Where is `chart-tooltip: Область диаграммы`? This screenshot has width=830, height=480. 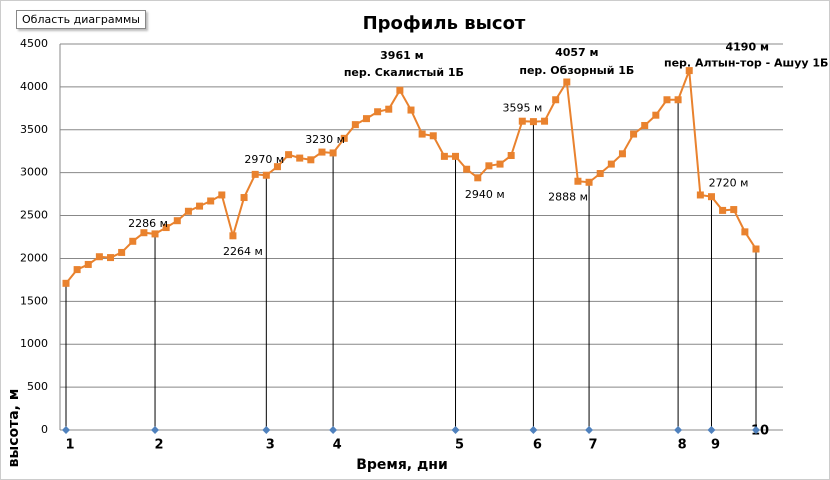 chart-tooltip: Область диаграммы is located at coordinates (81, 19).